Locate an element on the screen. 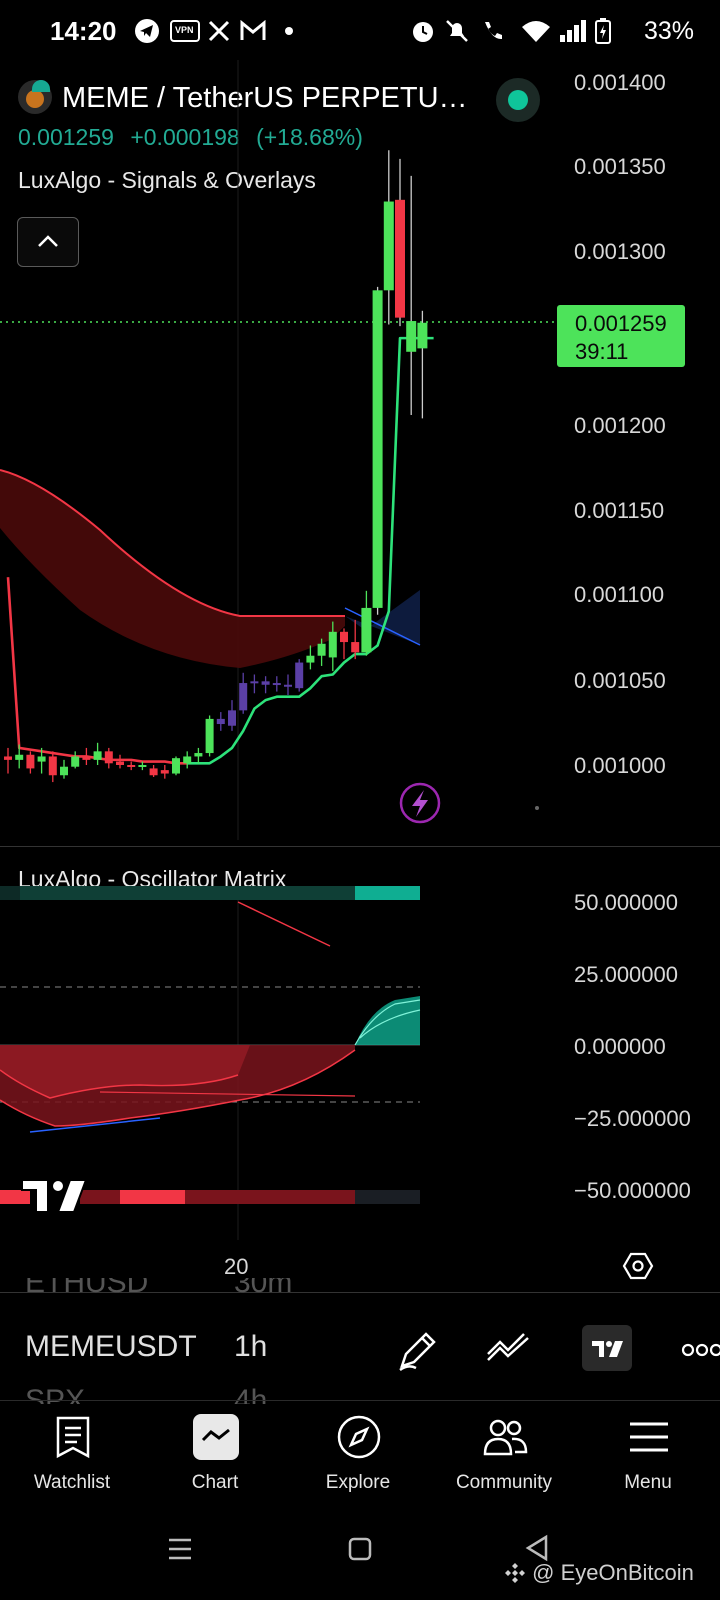 The image size is (720, 1600). system-navigation is located at coordinates (360, 1550).